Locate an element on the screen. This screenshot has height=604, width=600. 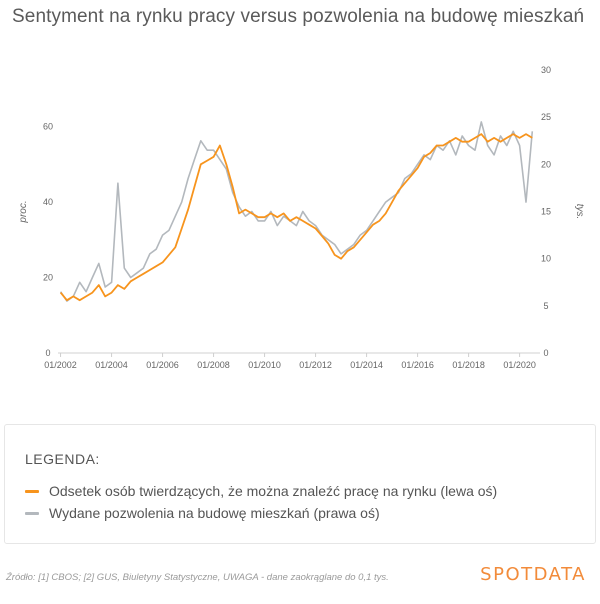
x-tick-label: 01/2012 is located at coordinates (315, 365).